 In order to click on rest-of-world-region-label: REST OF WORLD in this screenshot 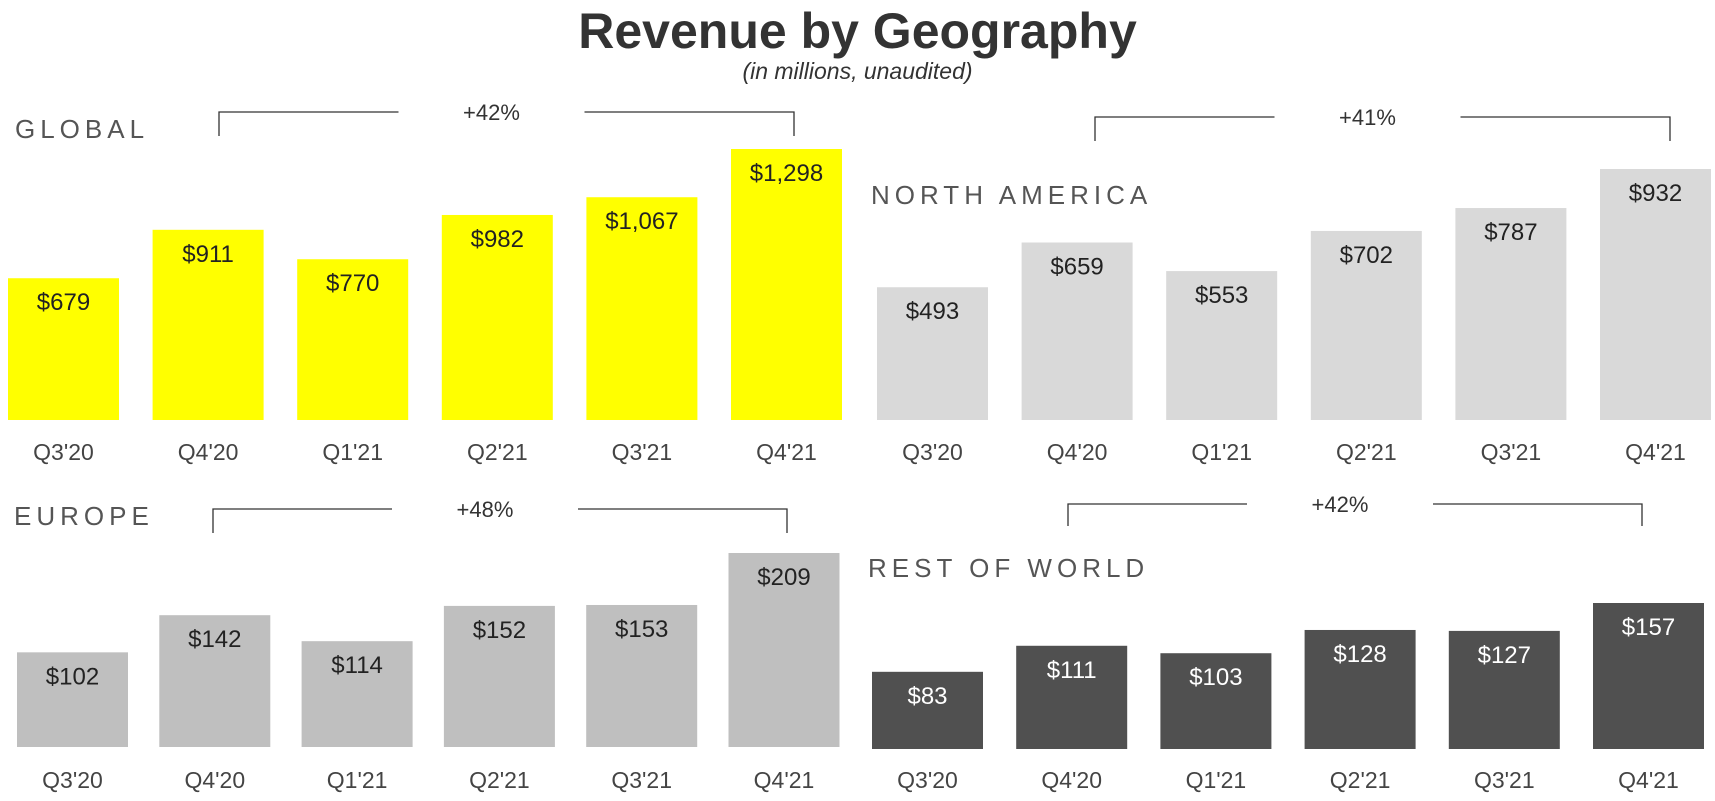, I will do `click(1008, 568)`.